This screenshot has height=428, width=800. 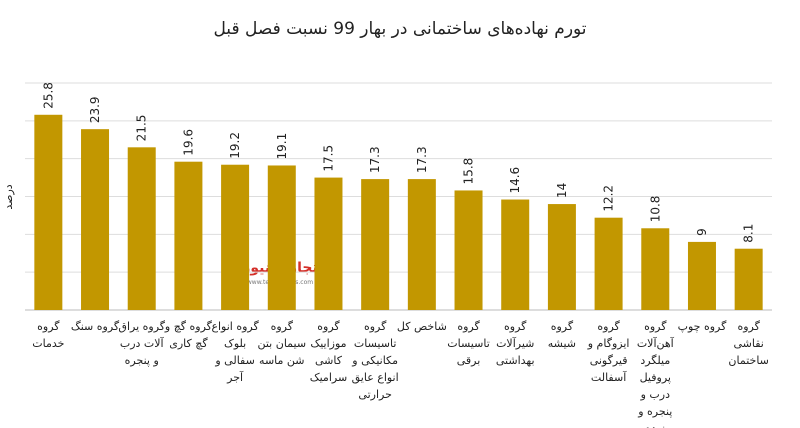 I want to click on value-label: 25.8, so click(x=48, y=95).